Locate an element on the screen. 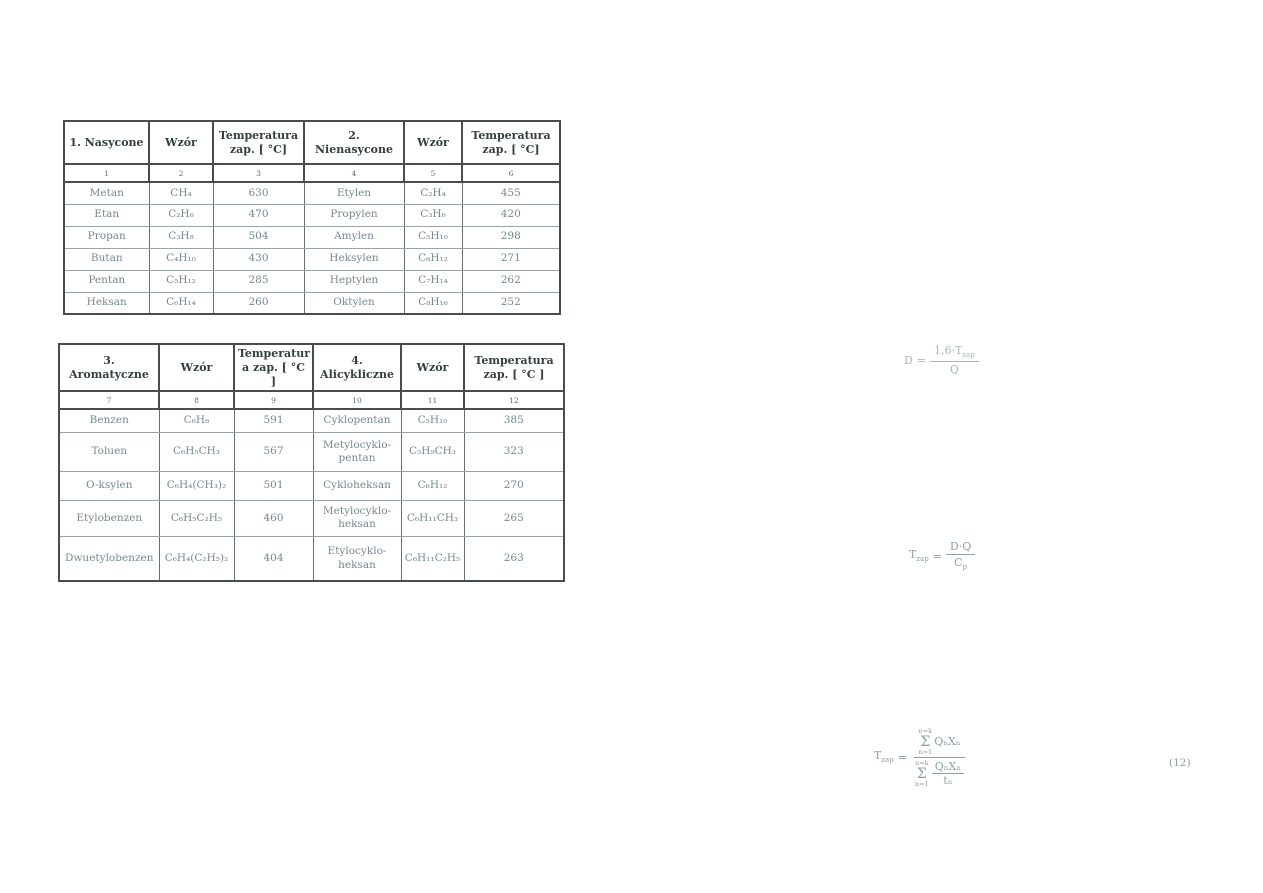 This screenshot has height=893, width=1263. compound-name-cell: Etylocyklo- heksan is located at coordinates (357, 558).